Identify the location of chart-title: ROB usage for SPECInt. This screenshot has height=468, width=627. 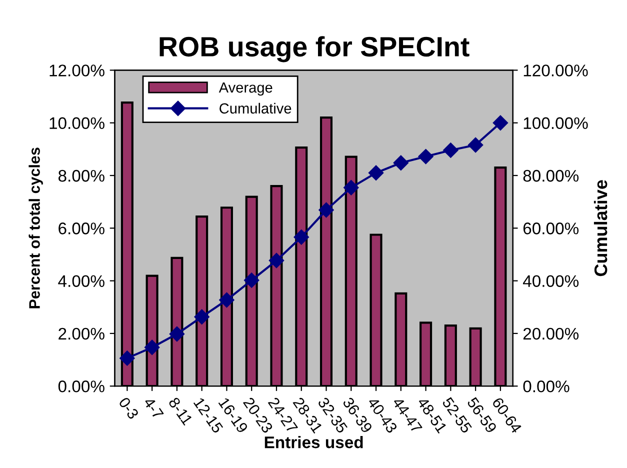
(315, 49).